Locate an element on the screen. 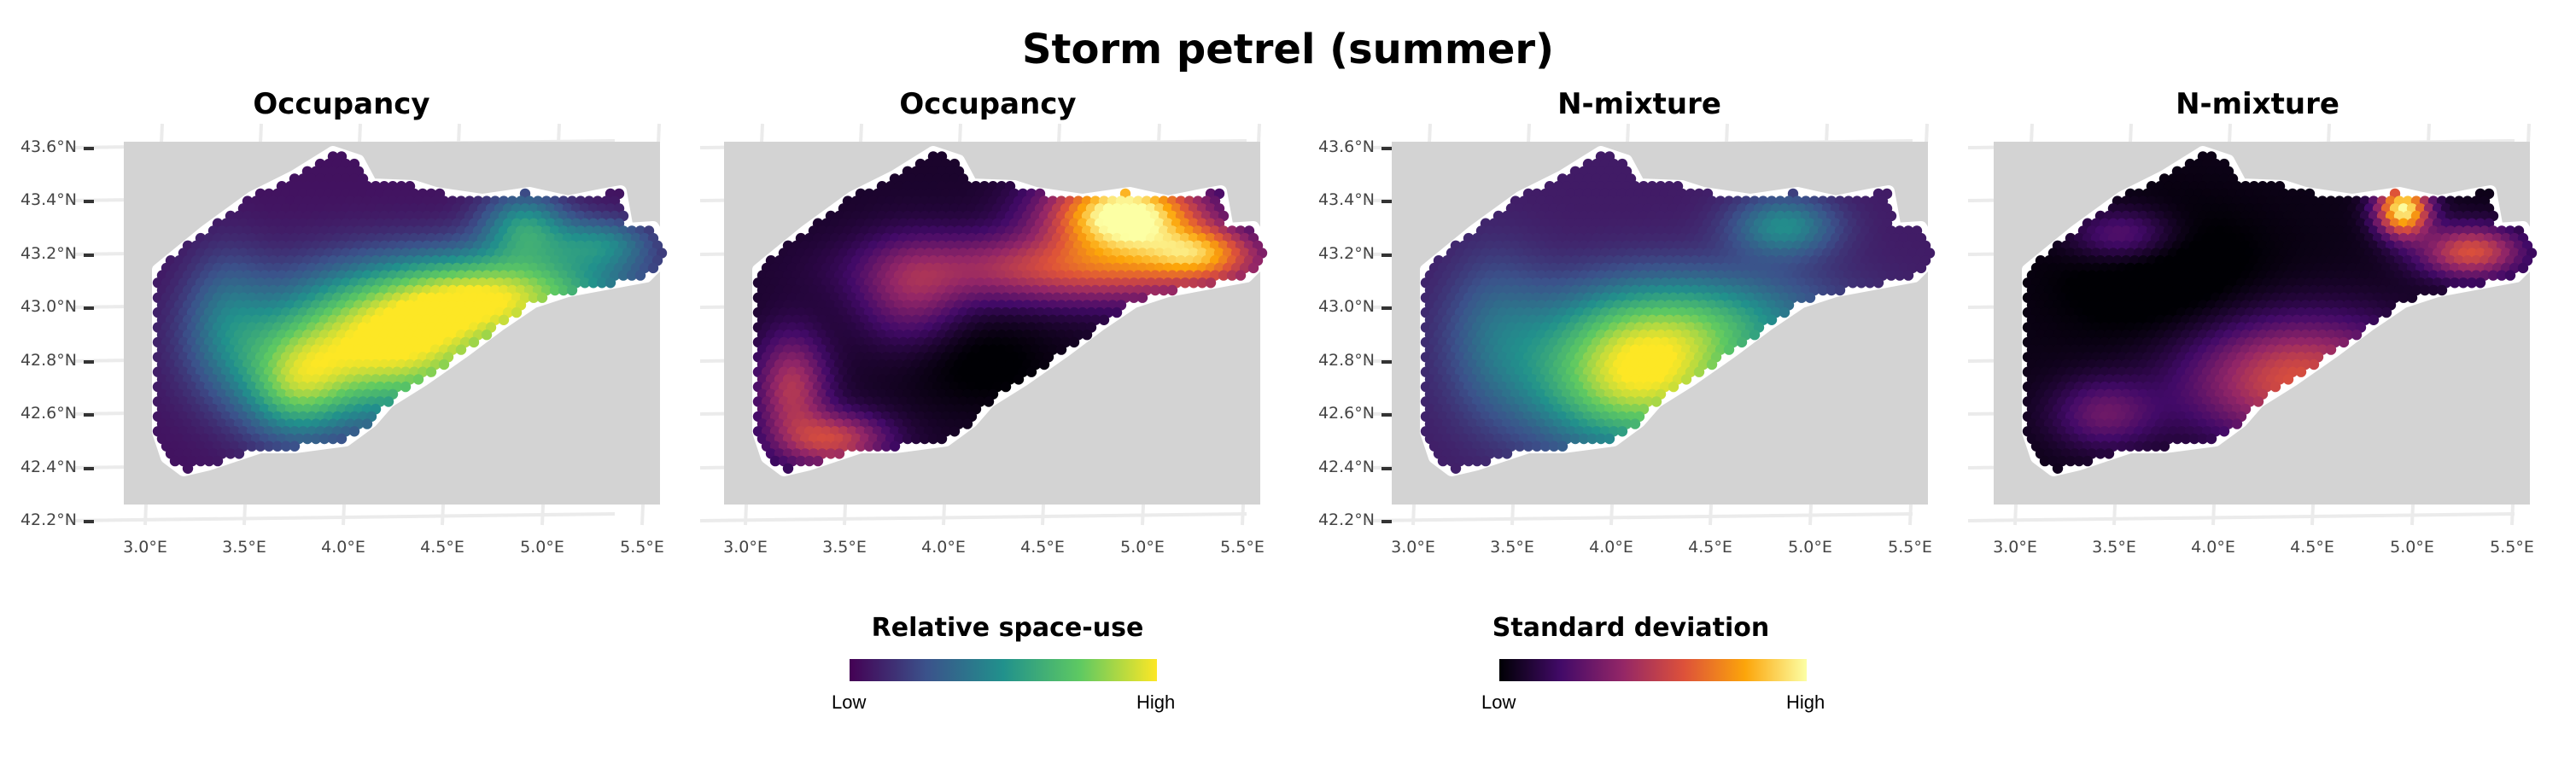 The height and width of the screenshot is (770, 2576). panel-title-1: Occupancy is located at coordinates (341, 104).